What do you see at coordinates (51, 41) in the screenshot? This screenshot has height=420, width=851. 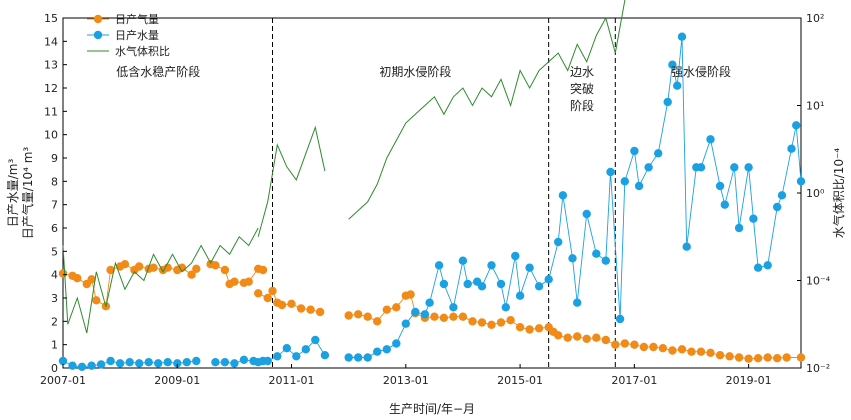 I see `left-tick-label: 14` at bounding box center [51, 41].